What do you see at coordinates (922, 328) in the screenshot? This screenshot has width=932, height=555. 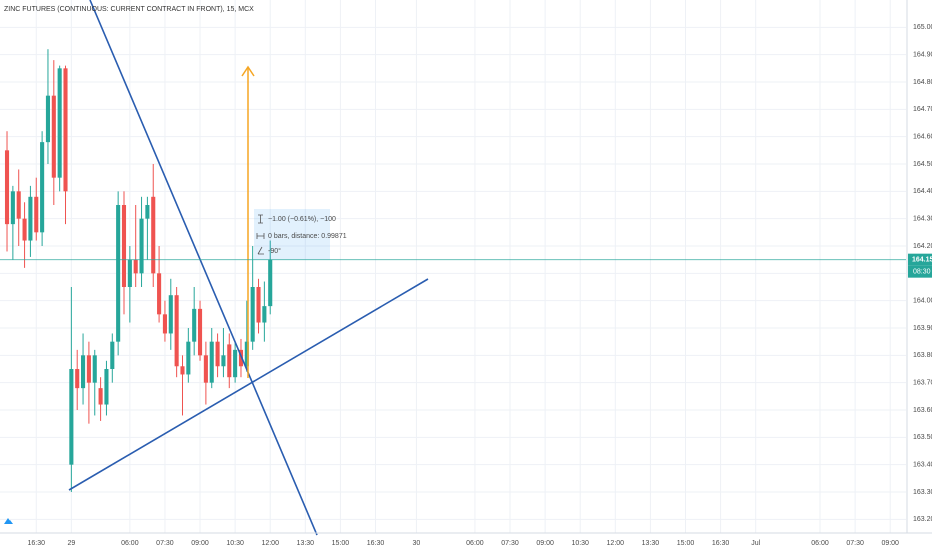 I see `y-tick-label: 163.90` at bounding box center [922, 328].